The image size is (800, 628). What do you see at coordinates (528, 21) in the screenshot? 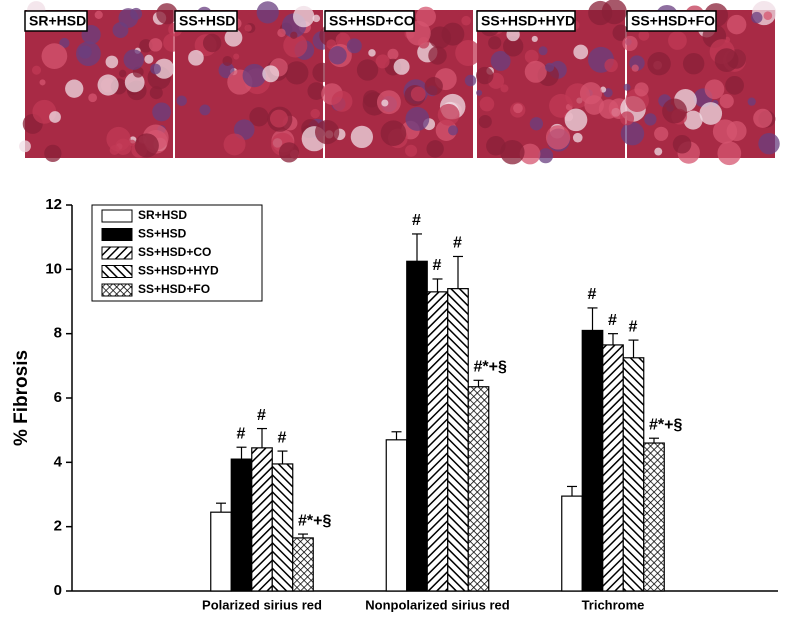
I see `panel-label: SS+HSD+HYD` at bounding box center [528, 21].